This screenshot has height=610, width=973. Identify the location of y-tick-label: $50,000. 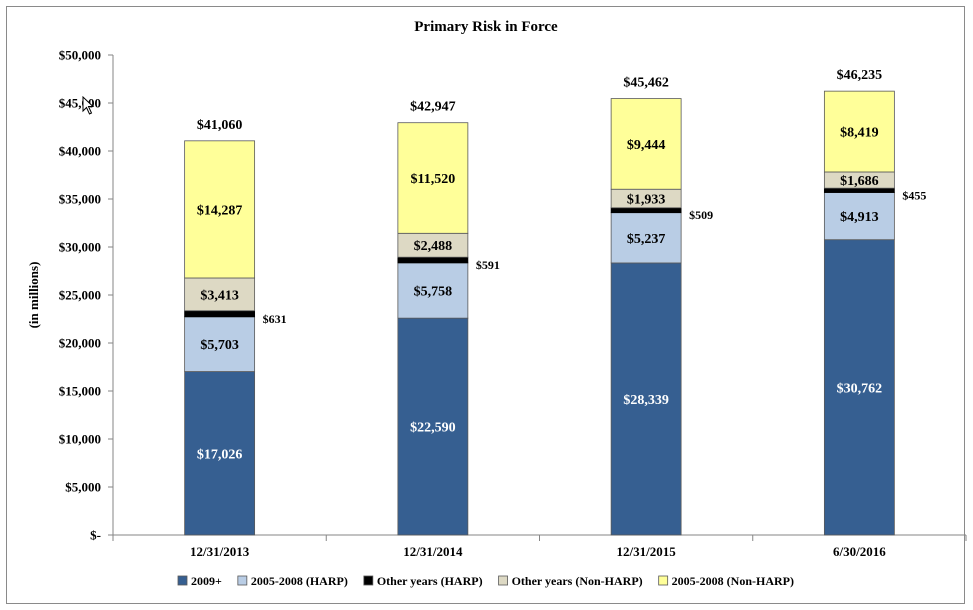
(80, 55).